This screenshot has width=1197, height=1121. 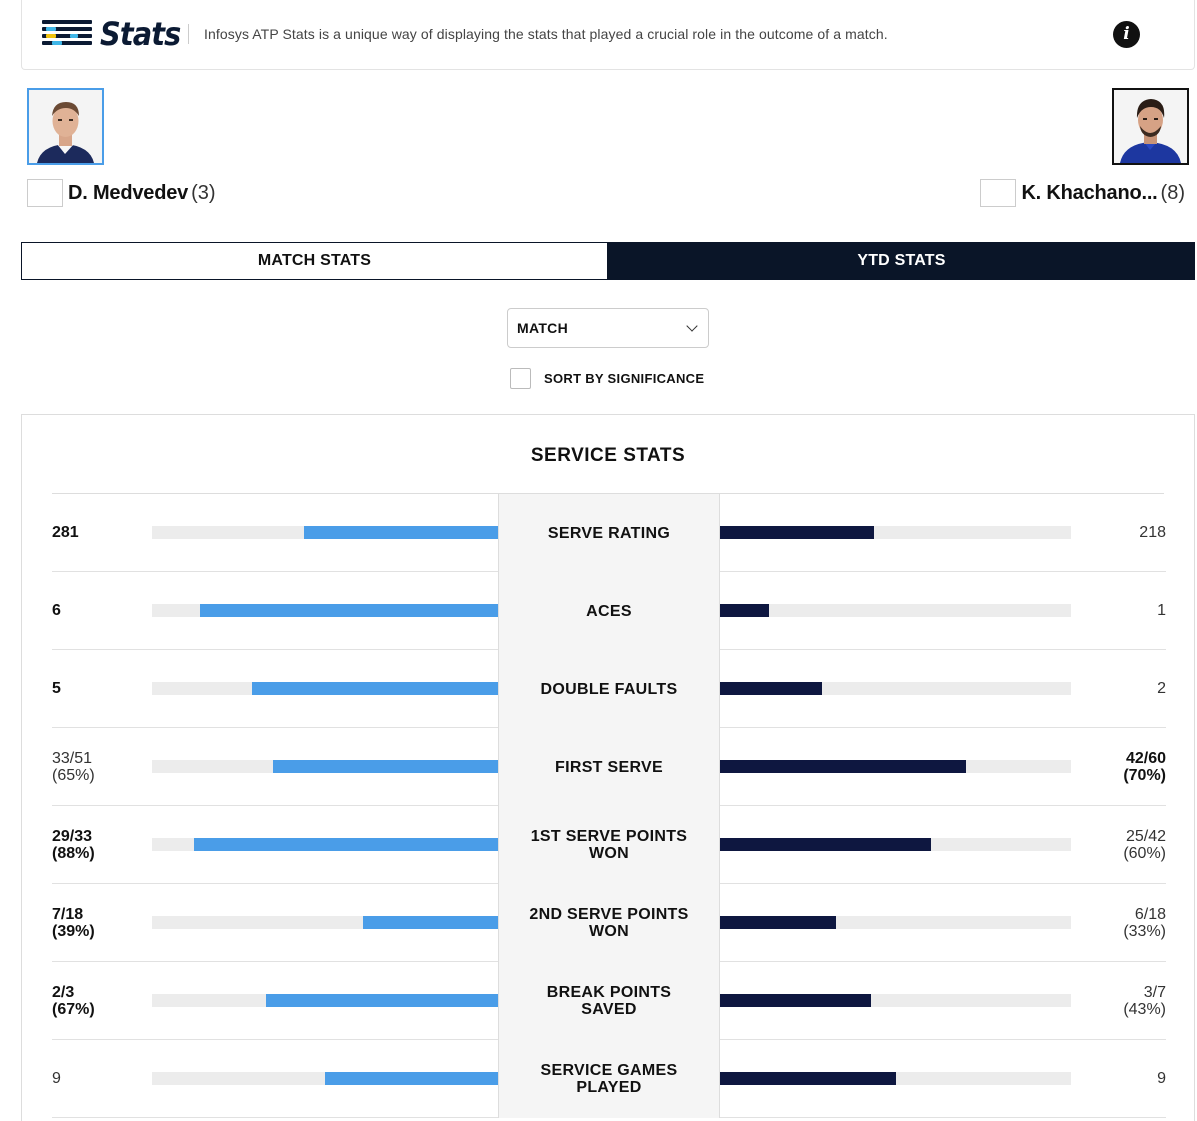 I want to click on period-select-value: MATCH, so click(x=543, y=328).